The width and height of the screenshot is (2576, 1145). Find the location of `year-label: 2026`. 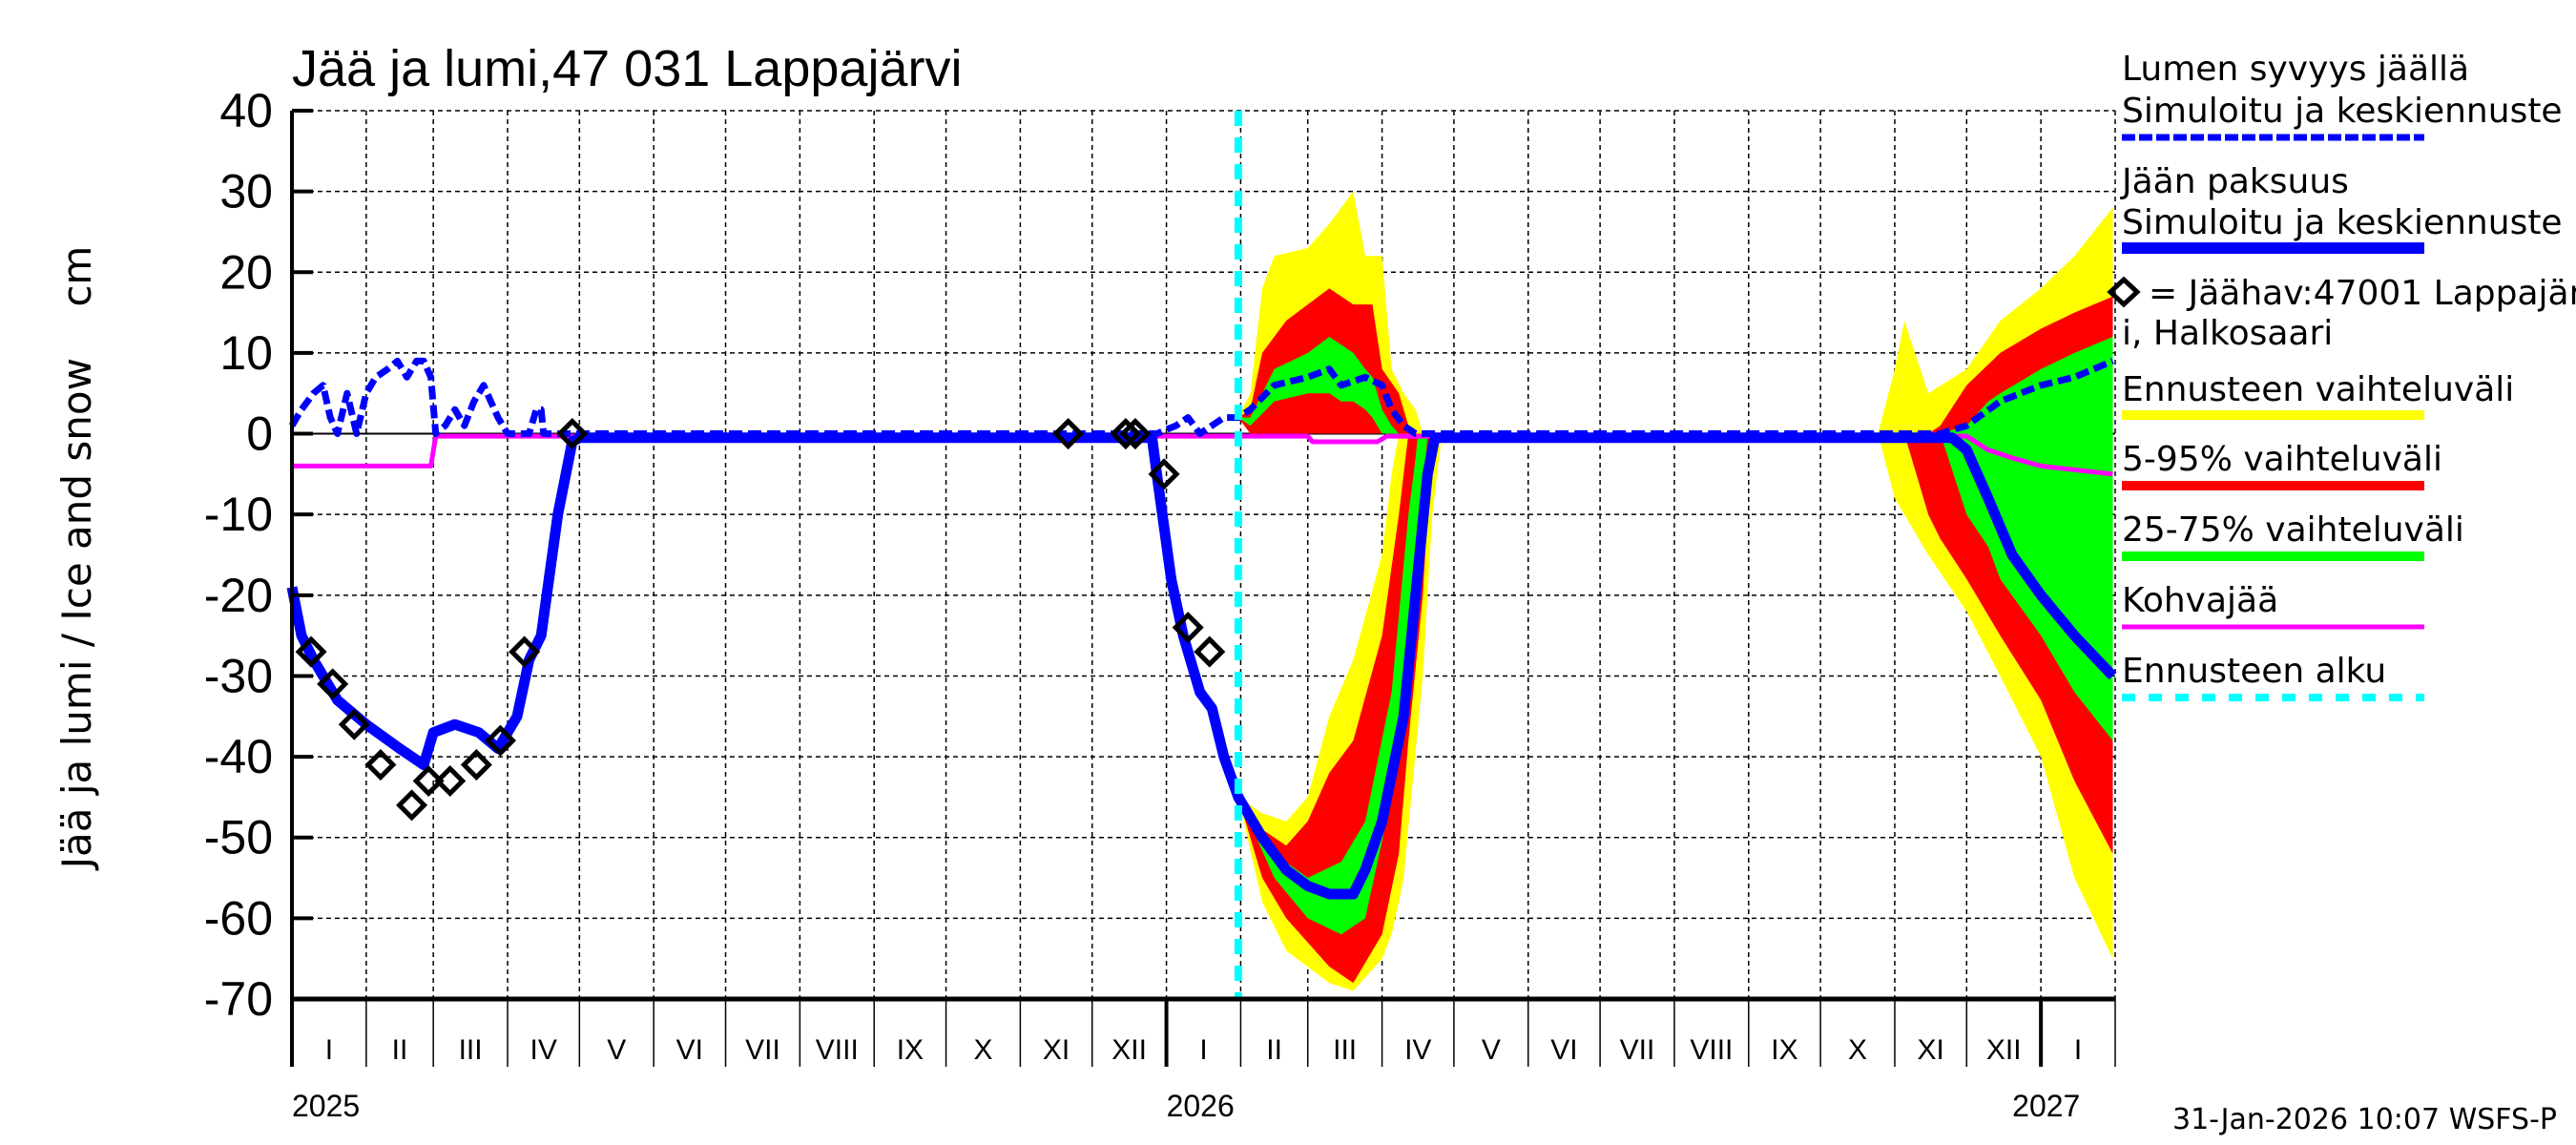

year-label: 2026 is located at coordinates (1201, 1106).